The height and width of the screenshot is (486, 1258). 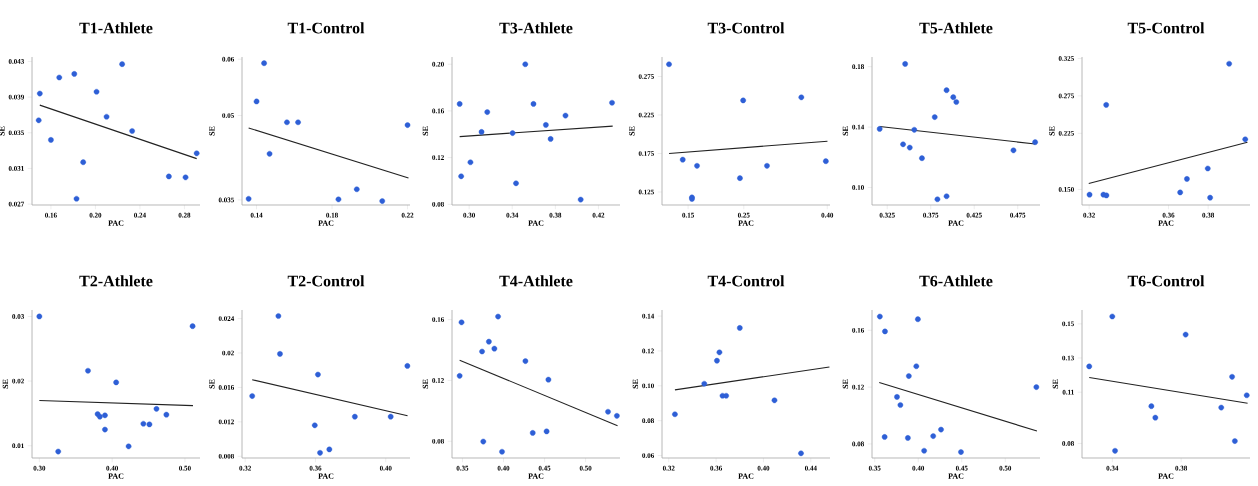 What do you see at coordinates (746, 28) in the screenshot?
I see `chart-title: T3-Control` at bounding box center [746, 28].